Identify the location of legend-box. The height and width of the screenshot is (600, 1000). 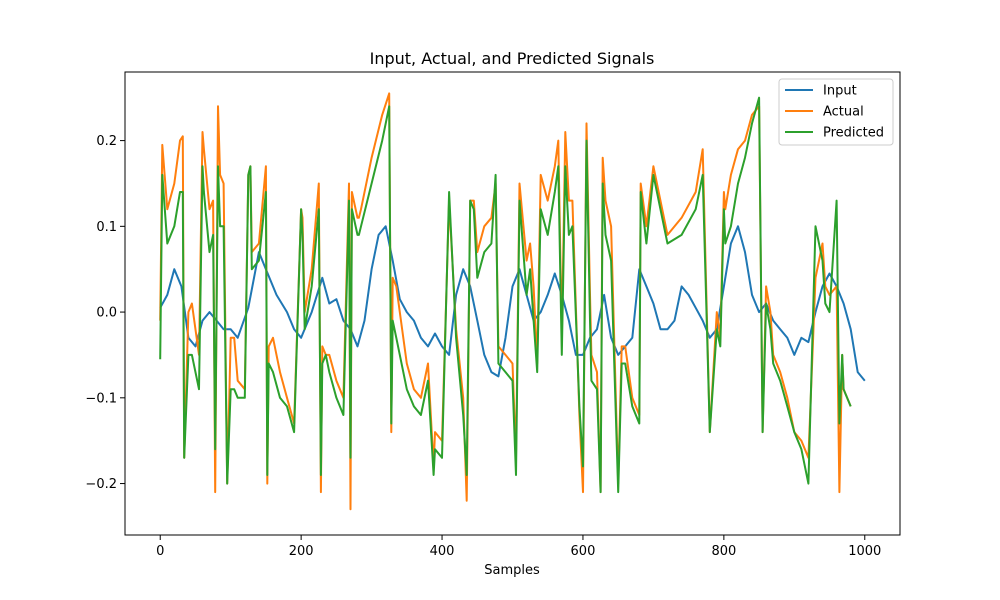
(836, 112).